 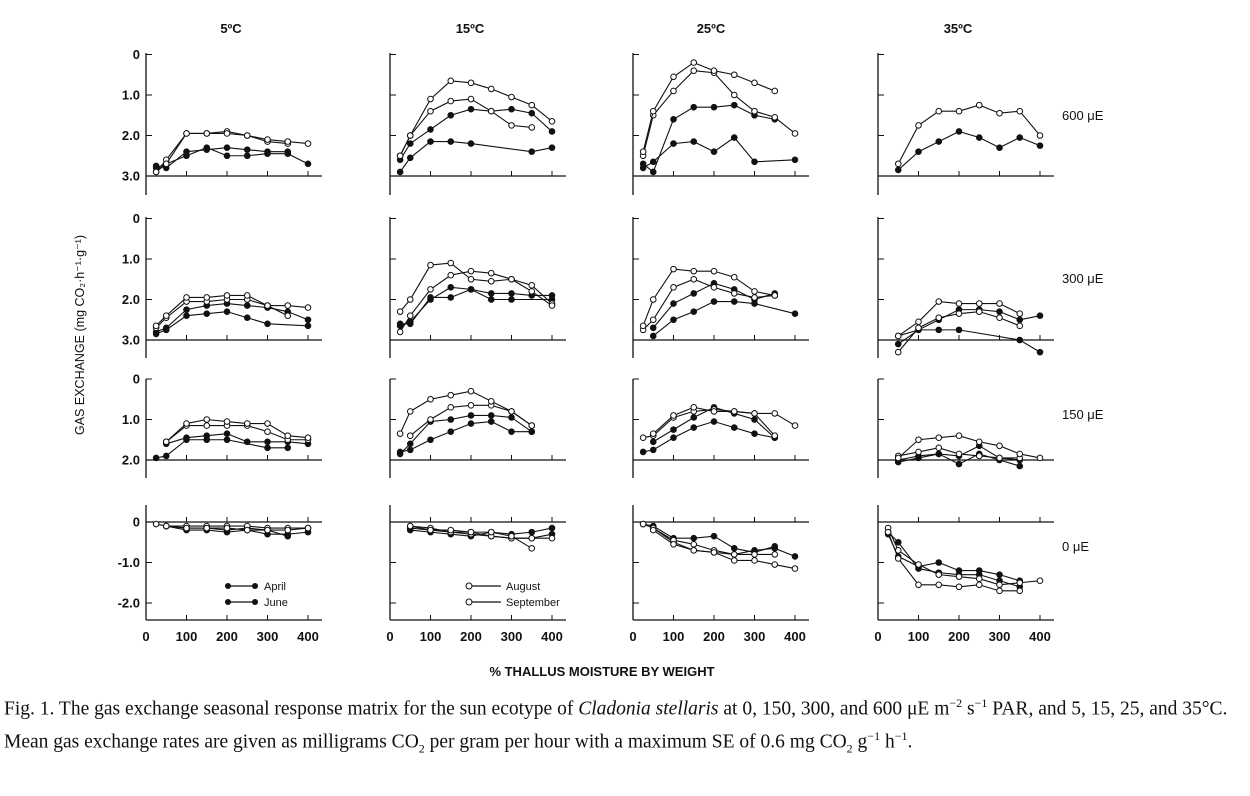 I want to click on x-tick-label: 100, so click(x=674, y=636).